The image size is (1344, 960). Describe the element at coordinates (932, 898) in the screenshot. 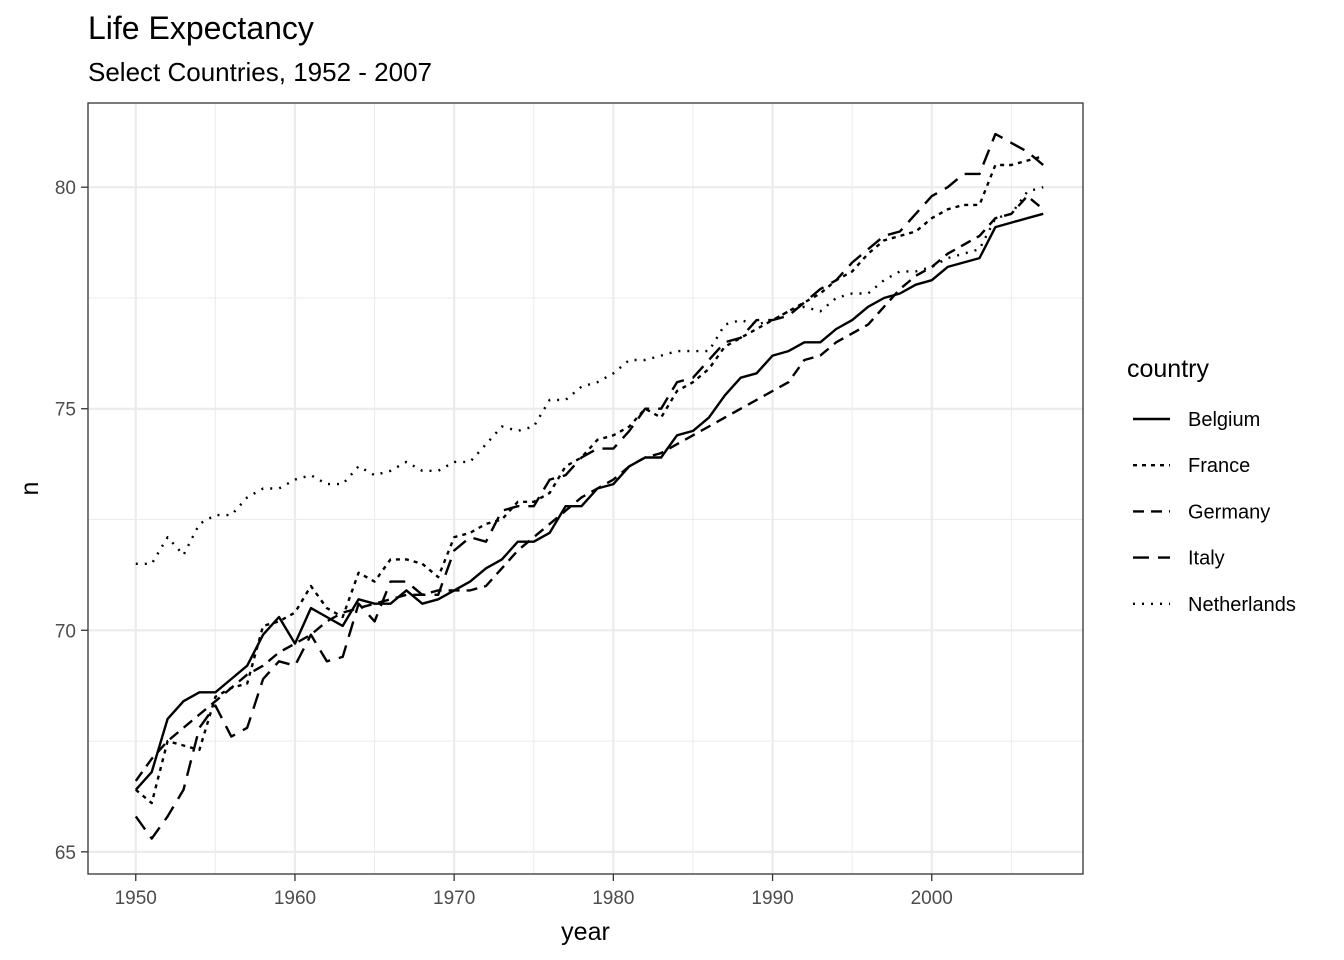

I see `x-tick-label: 2000` at that location.